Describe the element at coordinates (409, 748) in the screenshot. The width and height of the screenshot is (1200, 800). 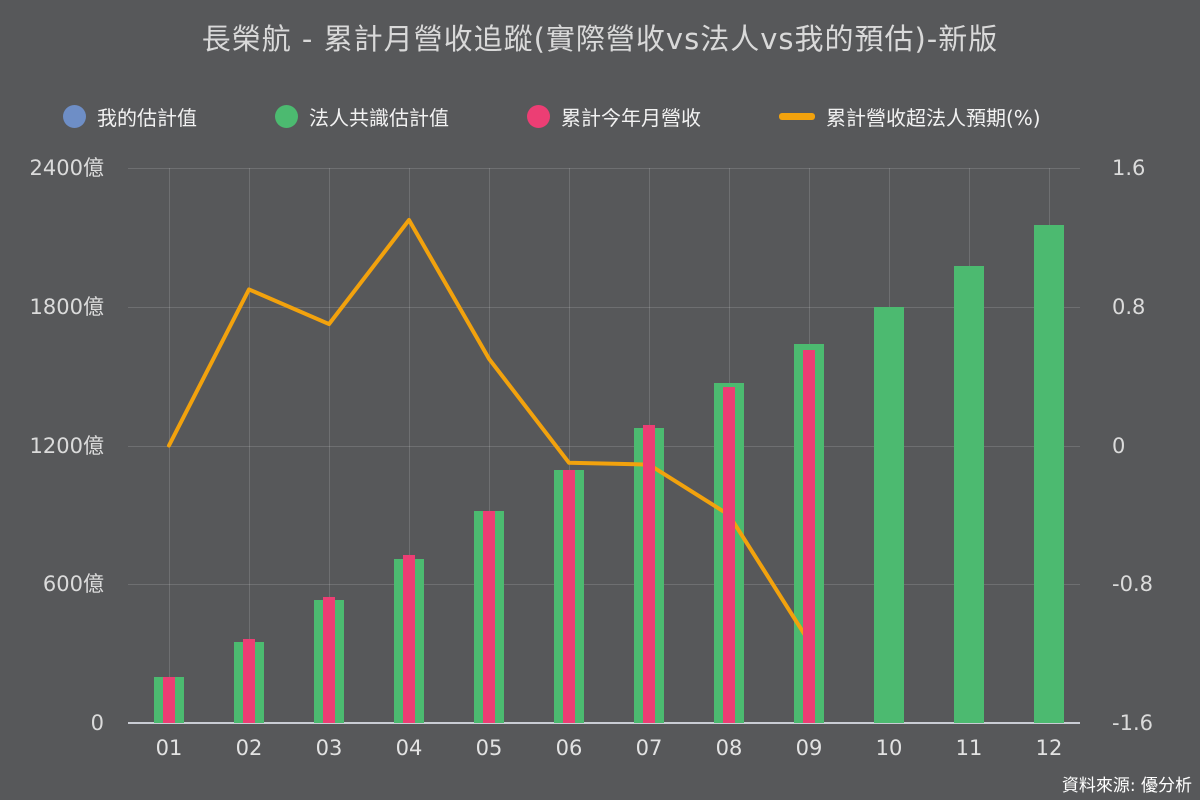
I see `x-axis-label: 04` at that location.